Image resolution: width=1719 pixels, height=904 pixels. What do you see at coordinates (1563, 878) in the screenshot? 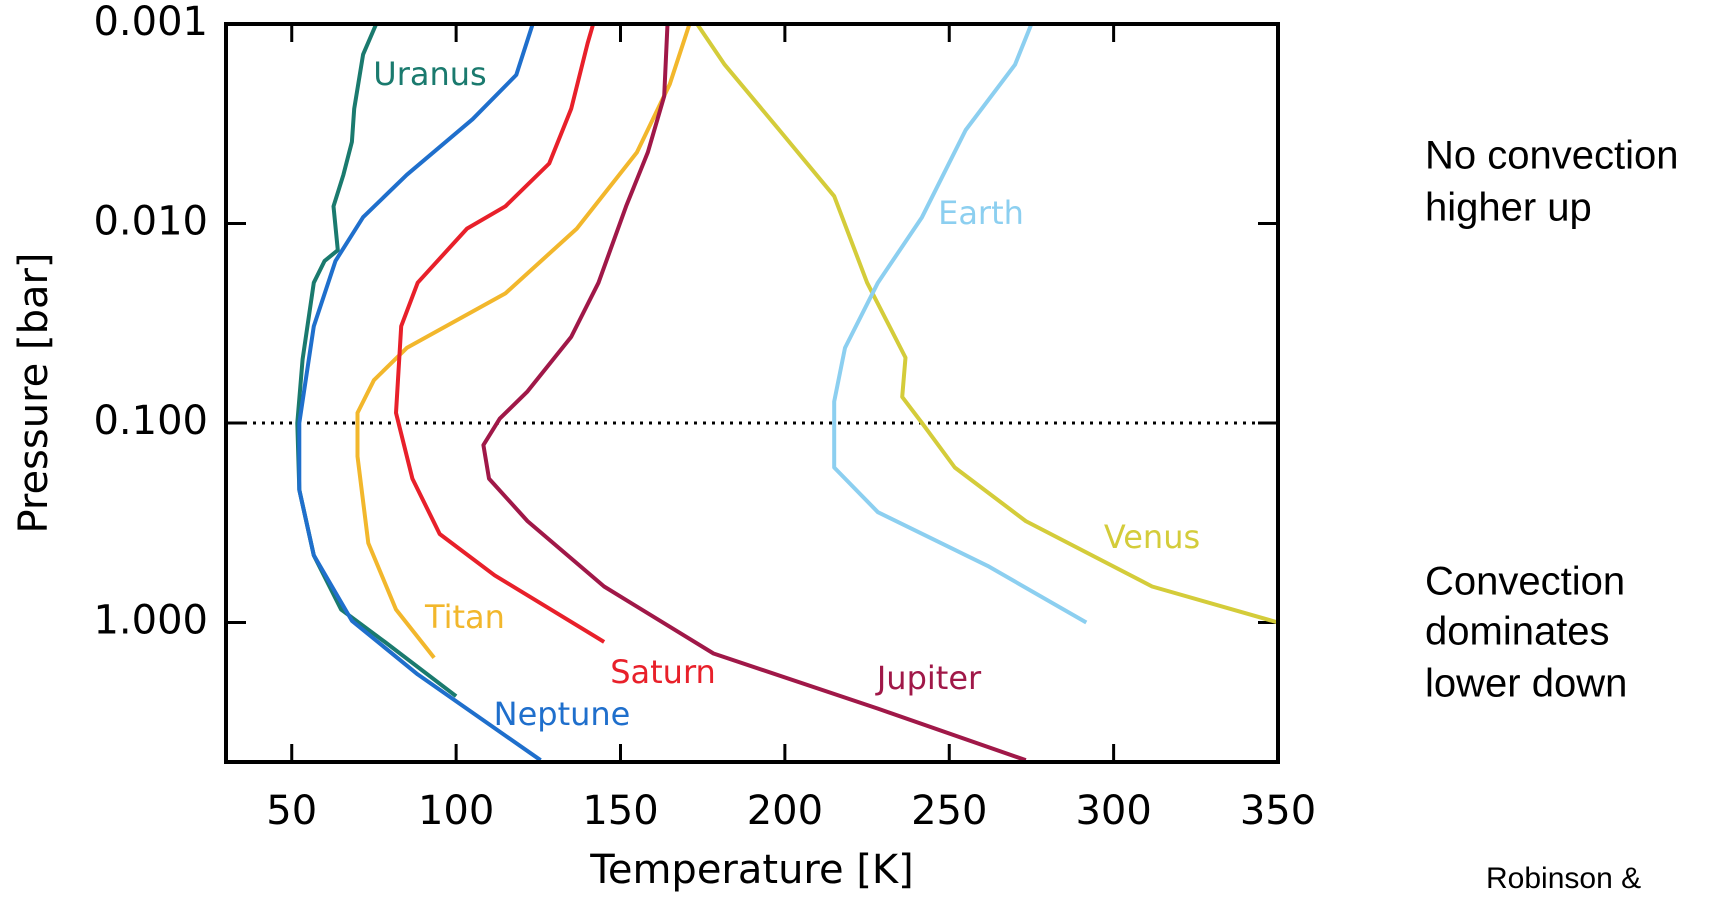
I see `annotation: Robinson &` at bounding box center [1563, 878].